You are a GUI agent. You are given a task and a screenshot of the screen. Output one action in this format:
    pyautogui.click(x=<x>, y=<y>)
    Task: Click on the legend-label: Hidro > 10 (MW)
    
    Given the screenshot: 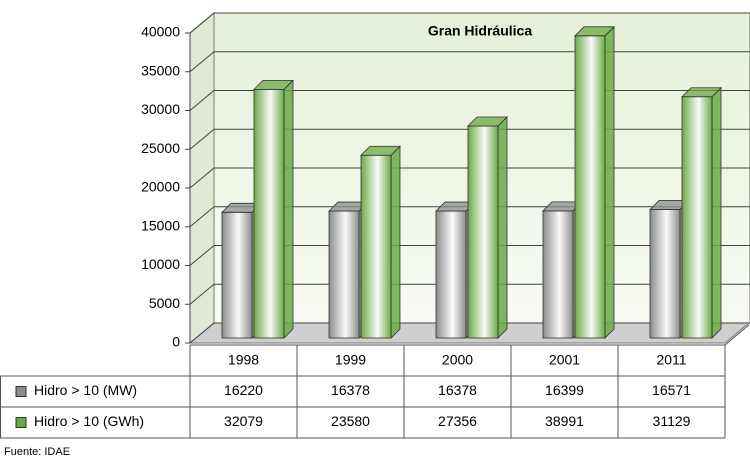 What is the action you would take?
    pyautogui.click(x=85, y=390)
    